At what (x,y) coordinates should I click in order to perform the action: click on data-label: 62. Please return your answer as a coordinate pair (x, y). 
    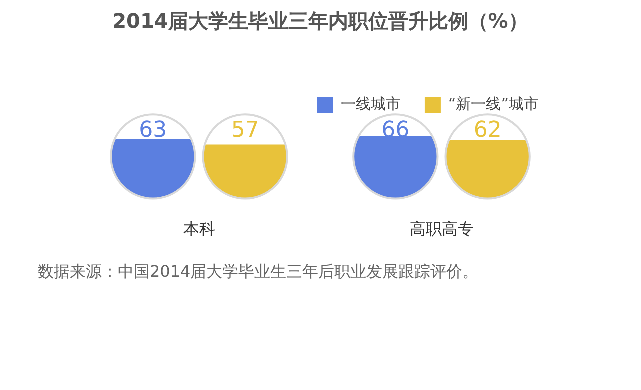
    Looking at the image, I should click on (488, 131).